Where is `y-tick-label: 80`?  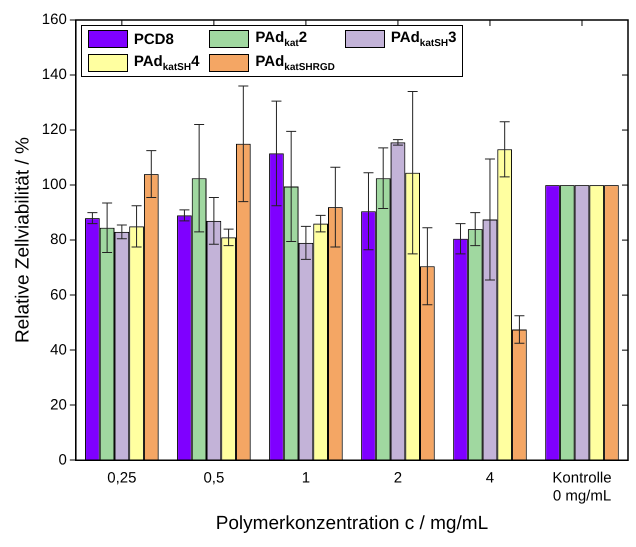
y-tick-label: 80 is located at coordinates (58, 239).